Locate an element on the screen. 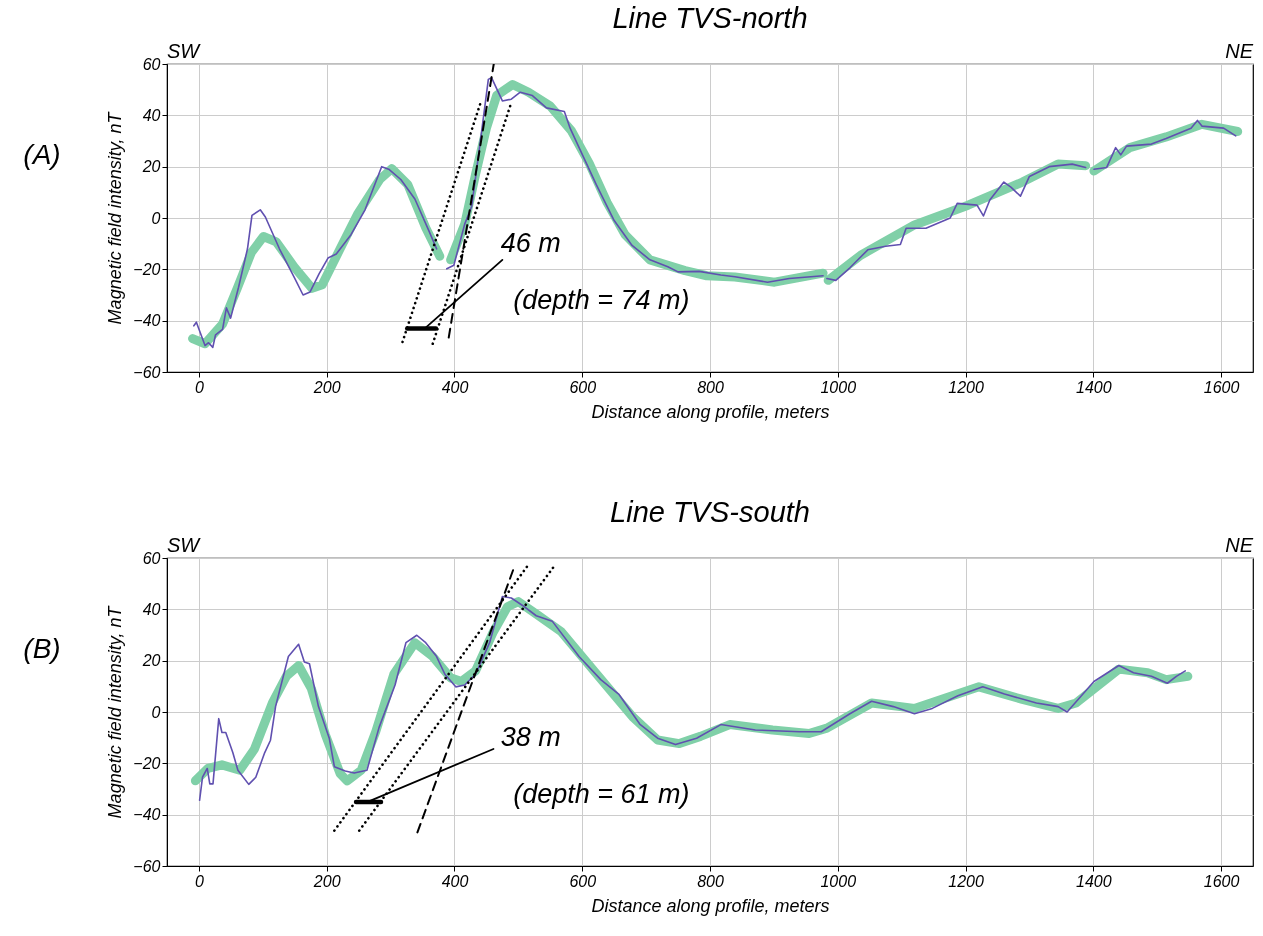 The height and width of the screenshot is (936, 1263). text: (B) is located at coordinates (42, 649).